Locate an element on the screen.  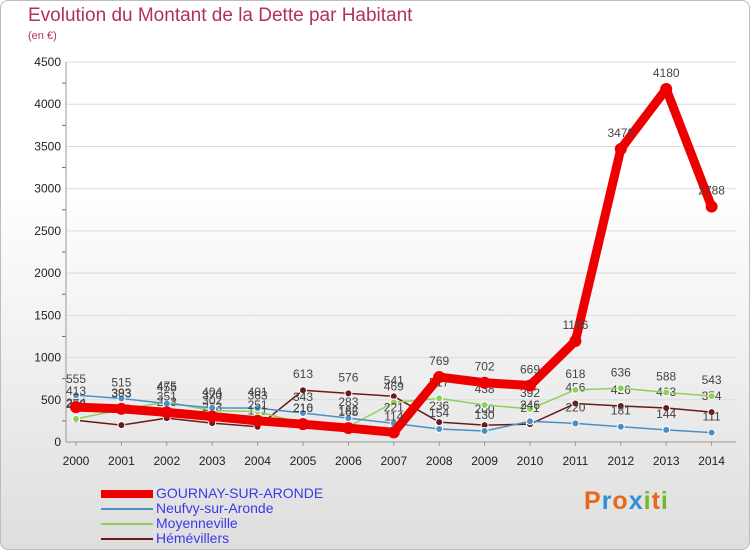
data-label: 541 is located at coordinates (394, 380).